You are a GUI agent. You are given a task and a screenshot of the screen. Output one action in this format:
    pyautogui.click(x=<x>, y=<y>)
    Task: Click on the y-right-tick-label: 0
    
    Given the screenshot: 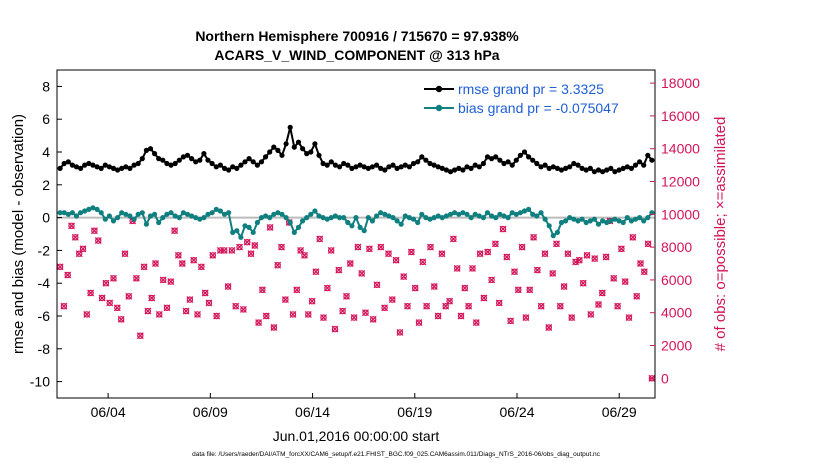 What is the action you would take?
    pyautogui.click(x=665, y=378)
    